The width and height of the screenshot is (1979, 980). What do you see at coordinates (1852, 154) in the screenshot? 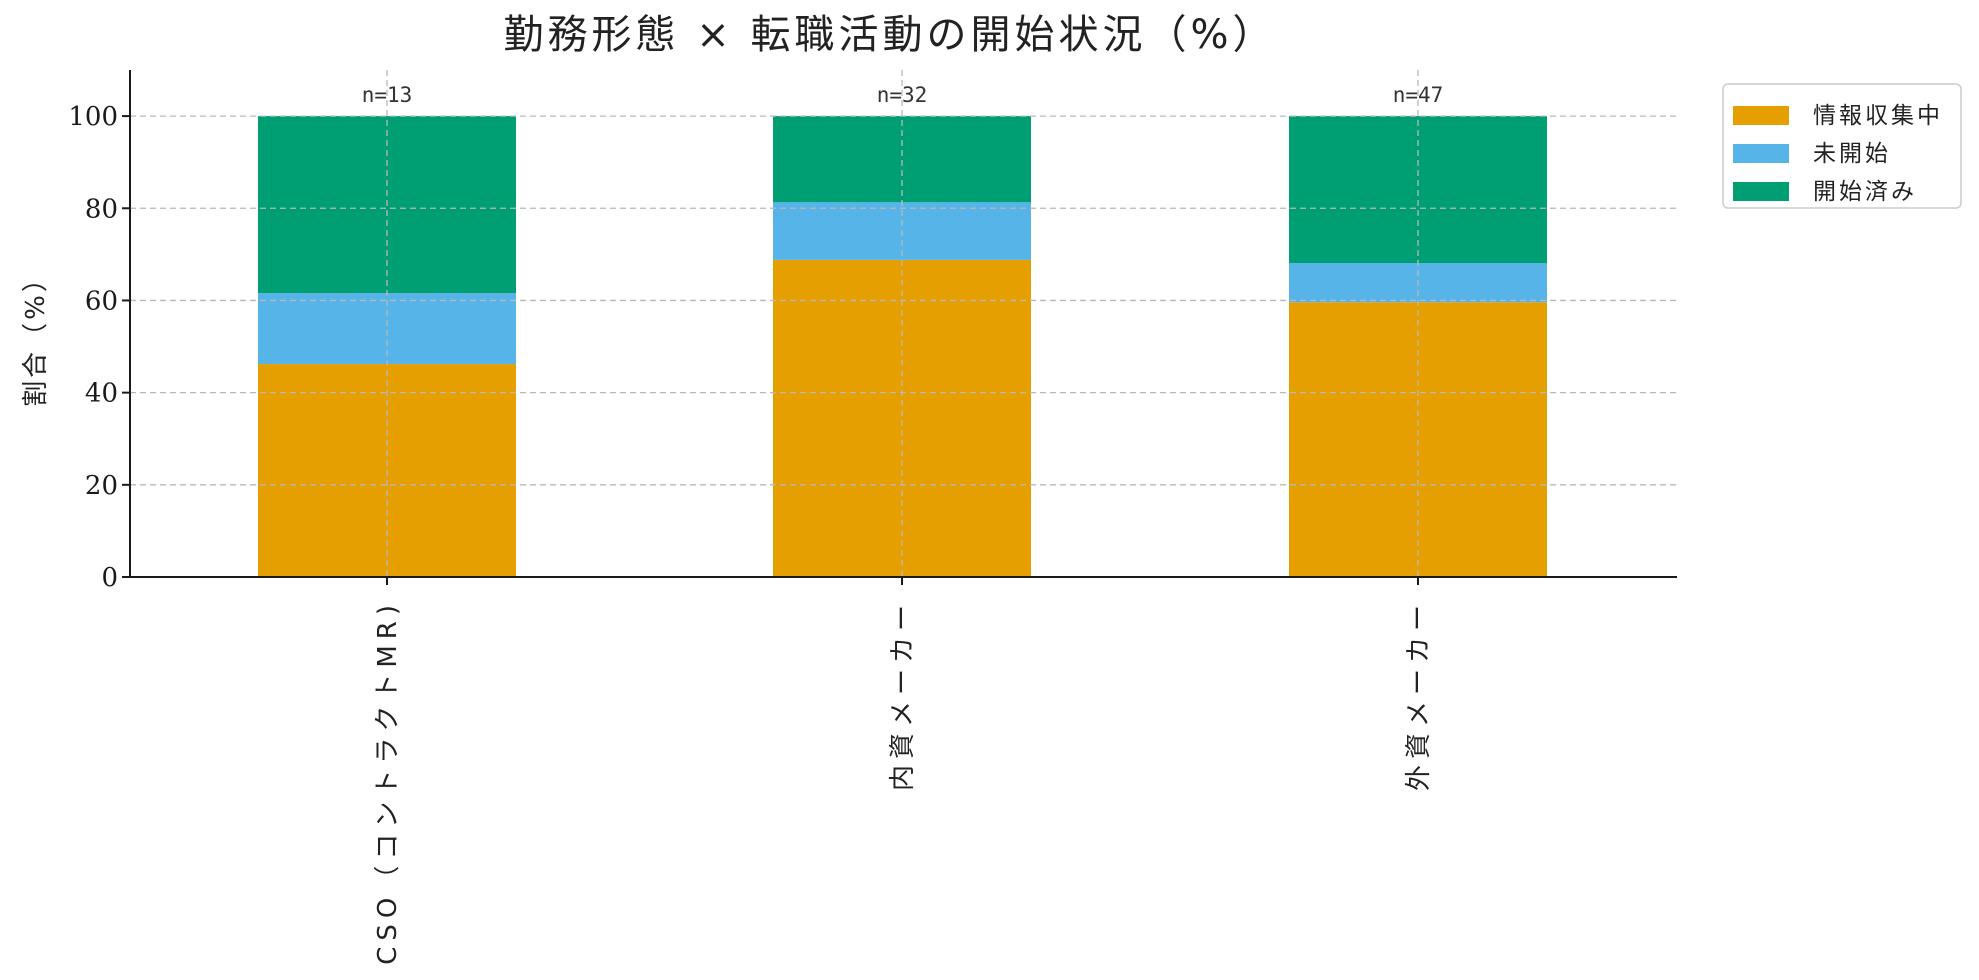
I see `legend-label: 未開始` at bounding box center [1852, 154].